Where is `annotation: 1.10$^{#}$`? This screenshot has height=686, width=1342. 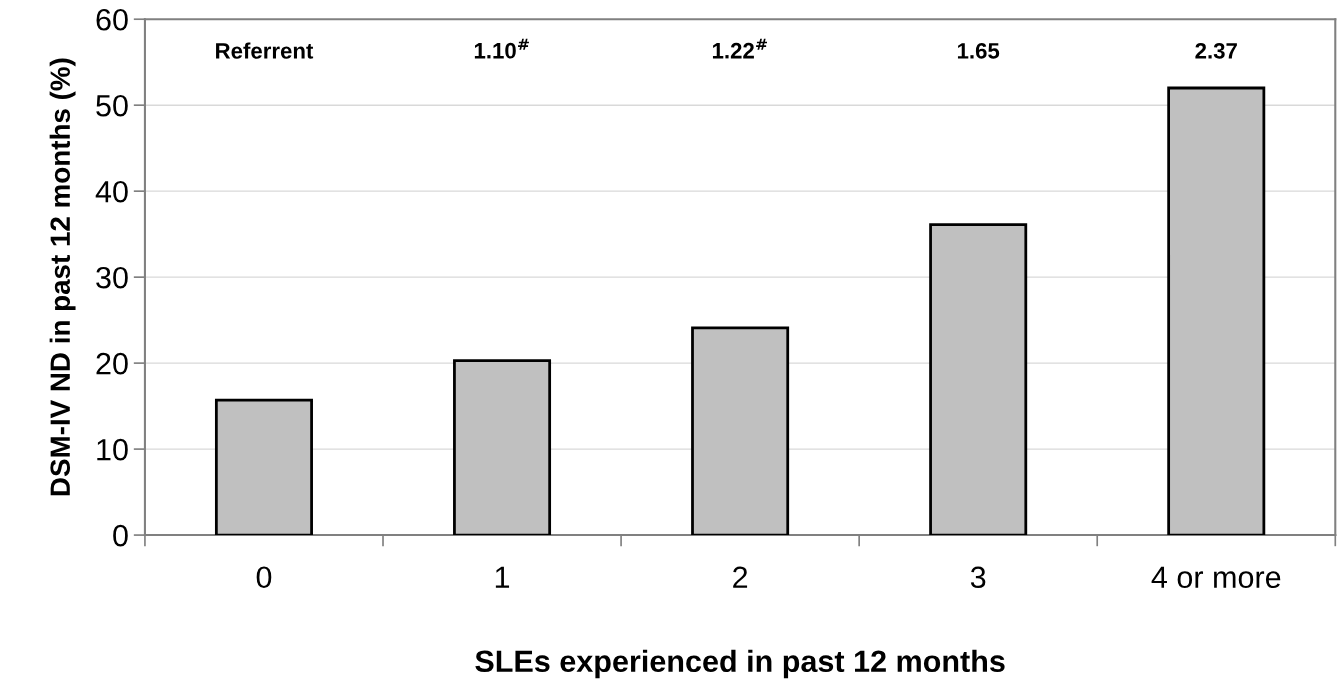
annotation: 1.10$^{#}$ is located at coordinates (501, 48).